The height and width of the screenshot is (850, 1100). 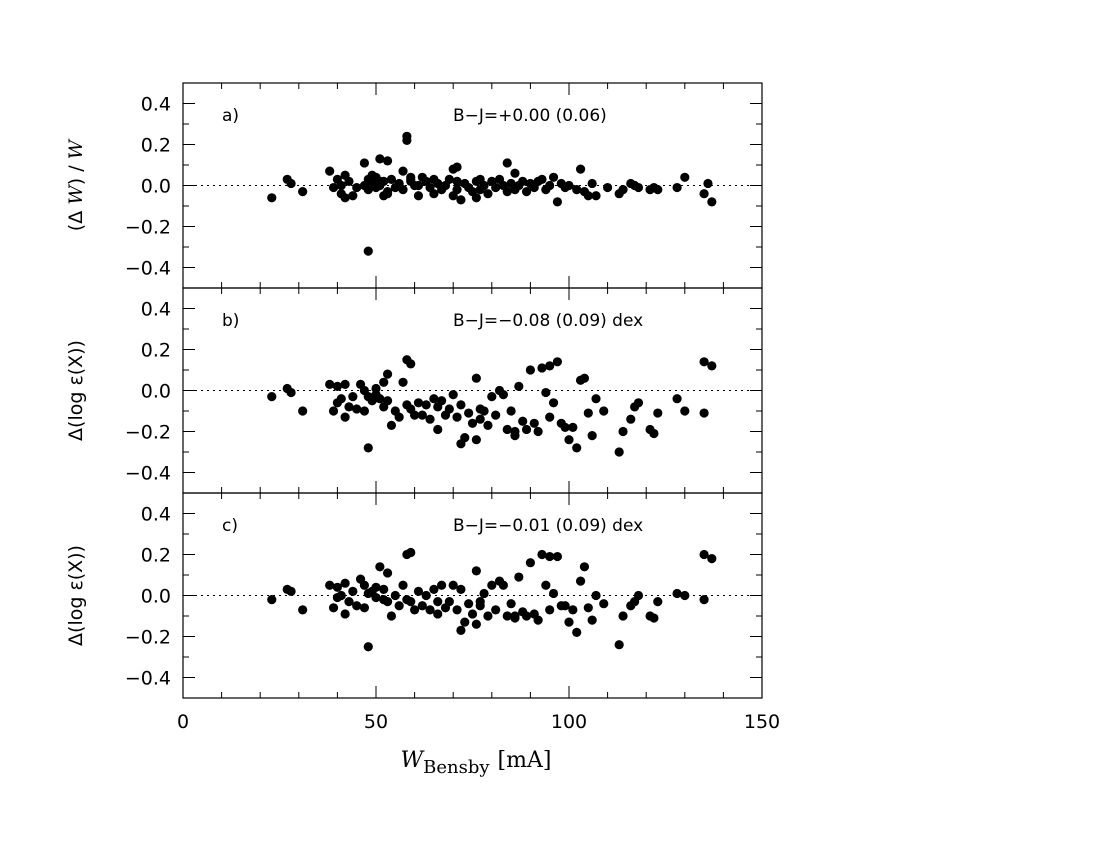 What do you see at coordinates (230, 526) in the screenshot?
I see `panel-c-label: c)` at bounding box center [230, 526].